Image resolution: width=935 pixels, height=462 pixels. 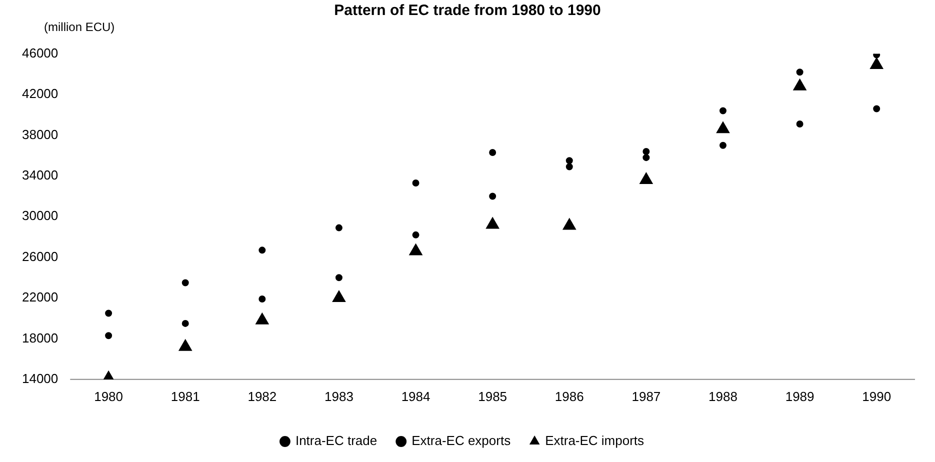 What do you see at coordinates (40, 134) in the screenshot?
I see `y-tick-label: 38000` at bounding box center [40, 134].